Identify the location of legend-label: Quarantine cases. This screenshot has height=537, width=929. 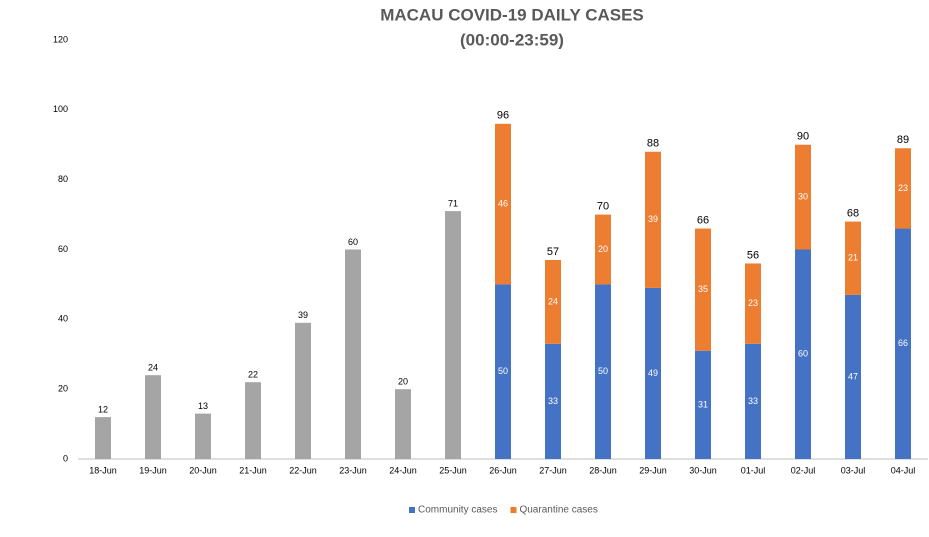
(558, 510).